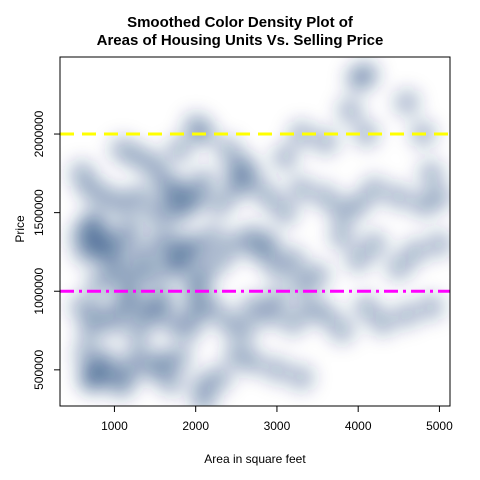 The width and height of the screenshot is (480, 480). Describe the element at coordinates (195, 426) in the screenshot. I see `x-tick-label: 2000` at that location.